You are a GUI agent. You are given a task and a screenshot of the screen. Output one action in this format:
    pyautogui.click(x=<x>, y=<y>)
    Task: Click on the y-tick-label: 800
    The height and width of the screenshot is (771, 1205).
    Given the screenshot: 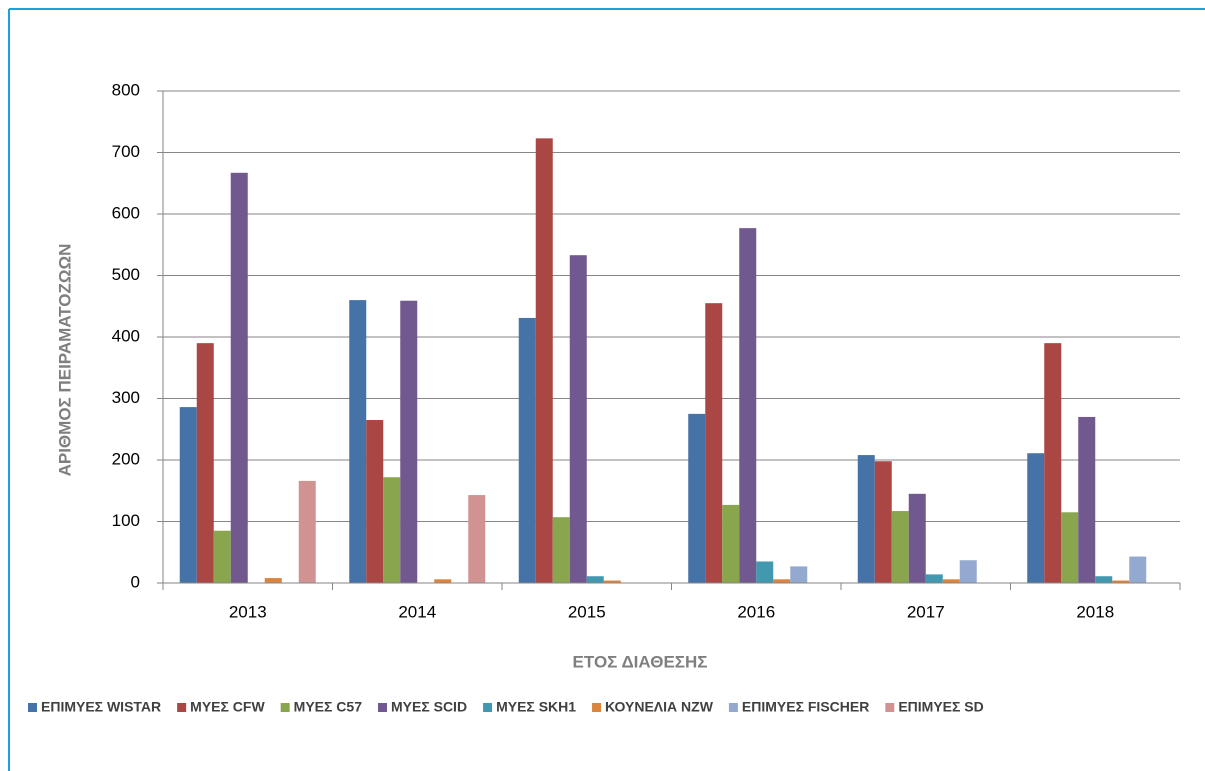 What is the action you would take?
    pyautogui.click(x=126, y=89)
    